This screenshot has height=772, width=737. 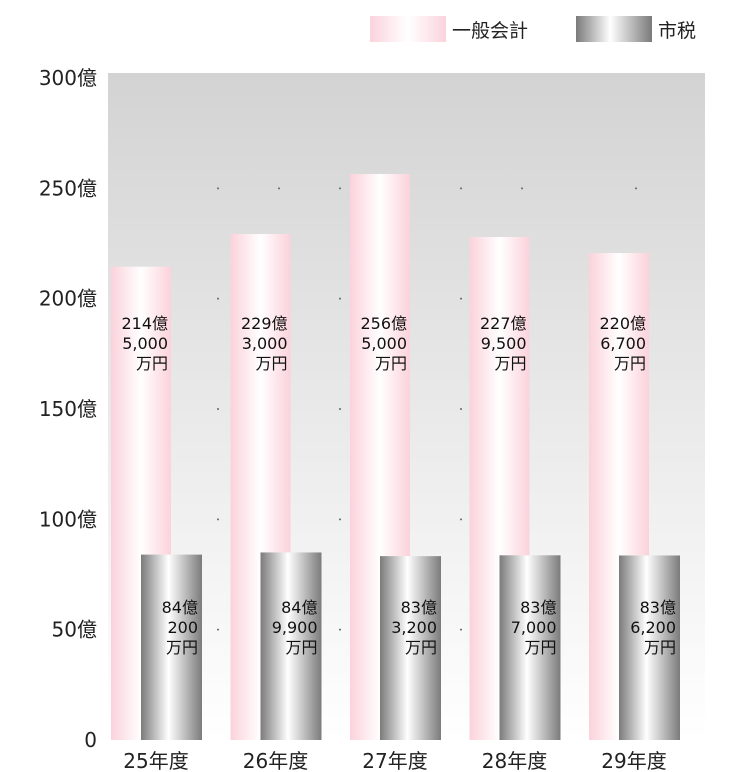 What do you see at coordinates (623, 343) in the screenshot?
I see `data-label-general: 6,700` at bounding box center [623, 343].